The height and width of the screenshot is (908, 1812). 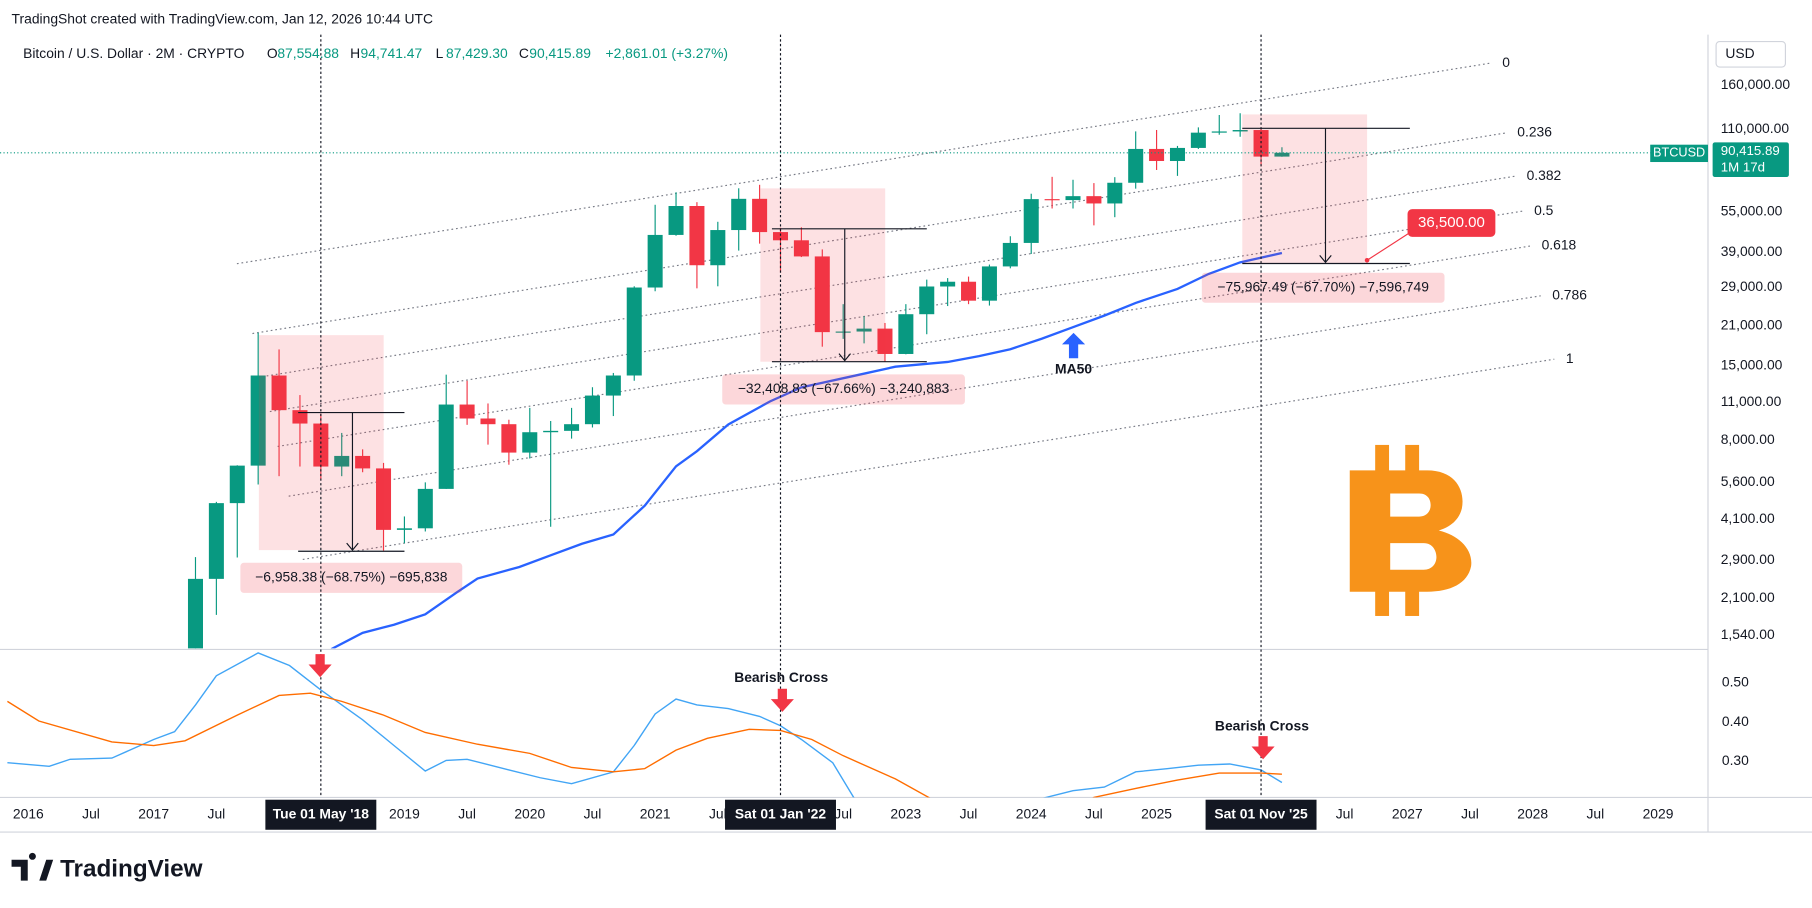 I want to click on target-line, so click(x=1389, y=245).